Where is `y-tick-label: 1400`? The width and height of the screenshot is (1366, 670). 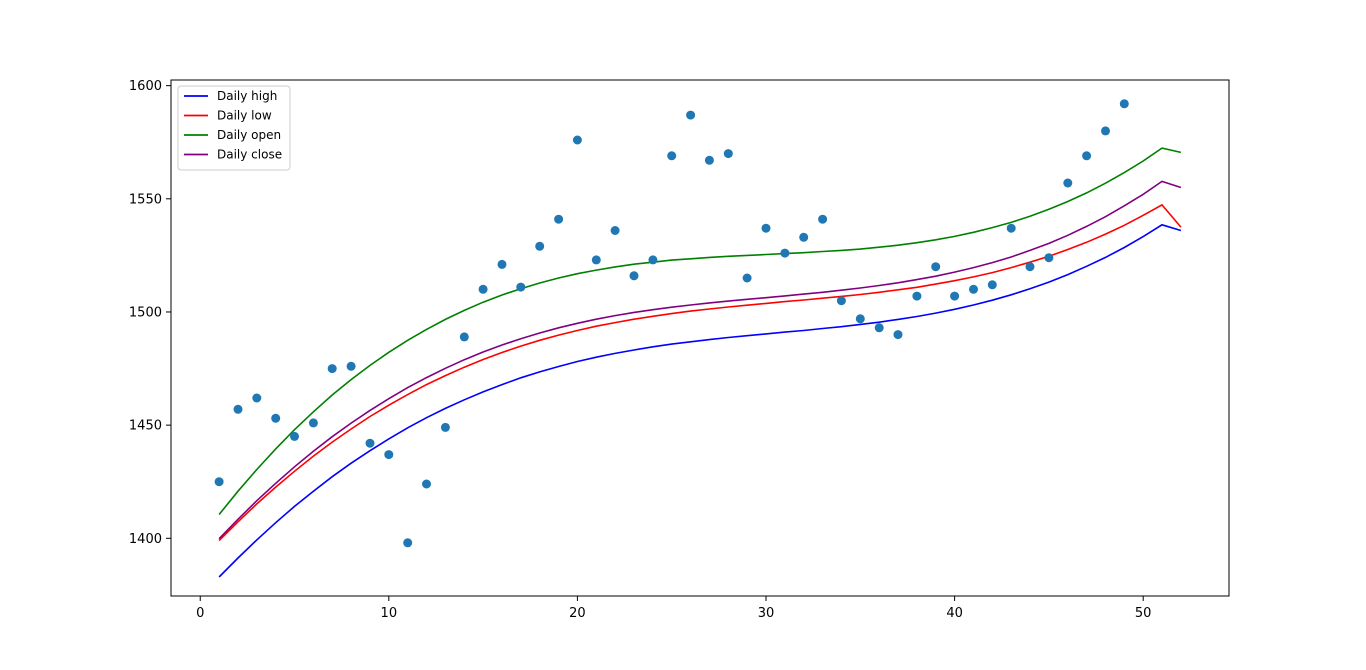 y-tick-label: 1400 is located at coordinates (145, 539).